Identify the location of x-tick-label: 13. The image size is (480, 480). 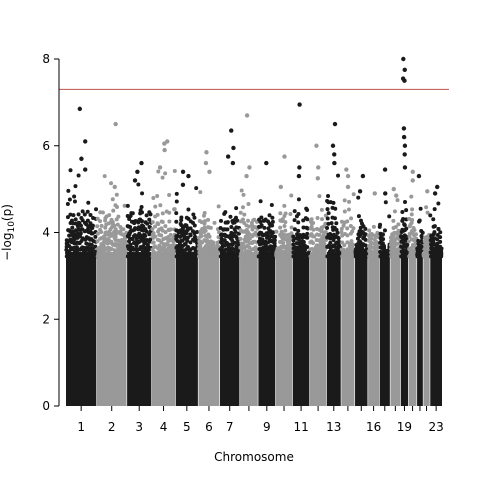
(333, 427).